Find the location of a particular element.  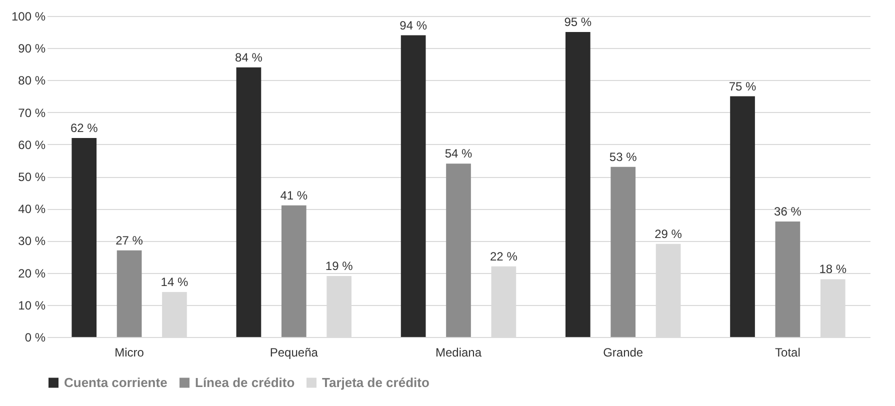

y-tick-label: 0 % is located at coordinates (35, 337).